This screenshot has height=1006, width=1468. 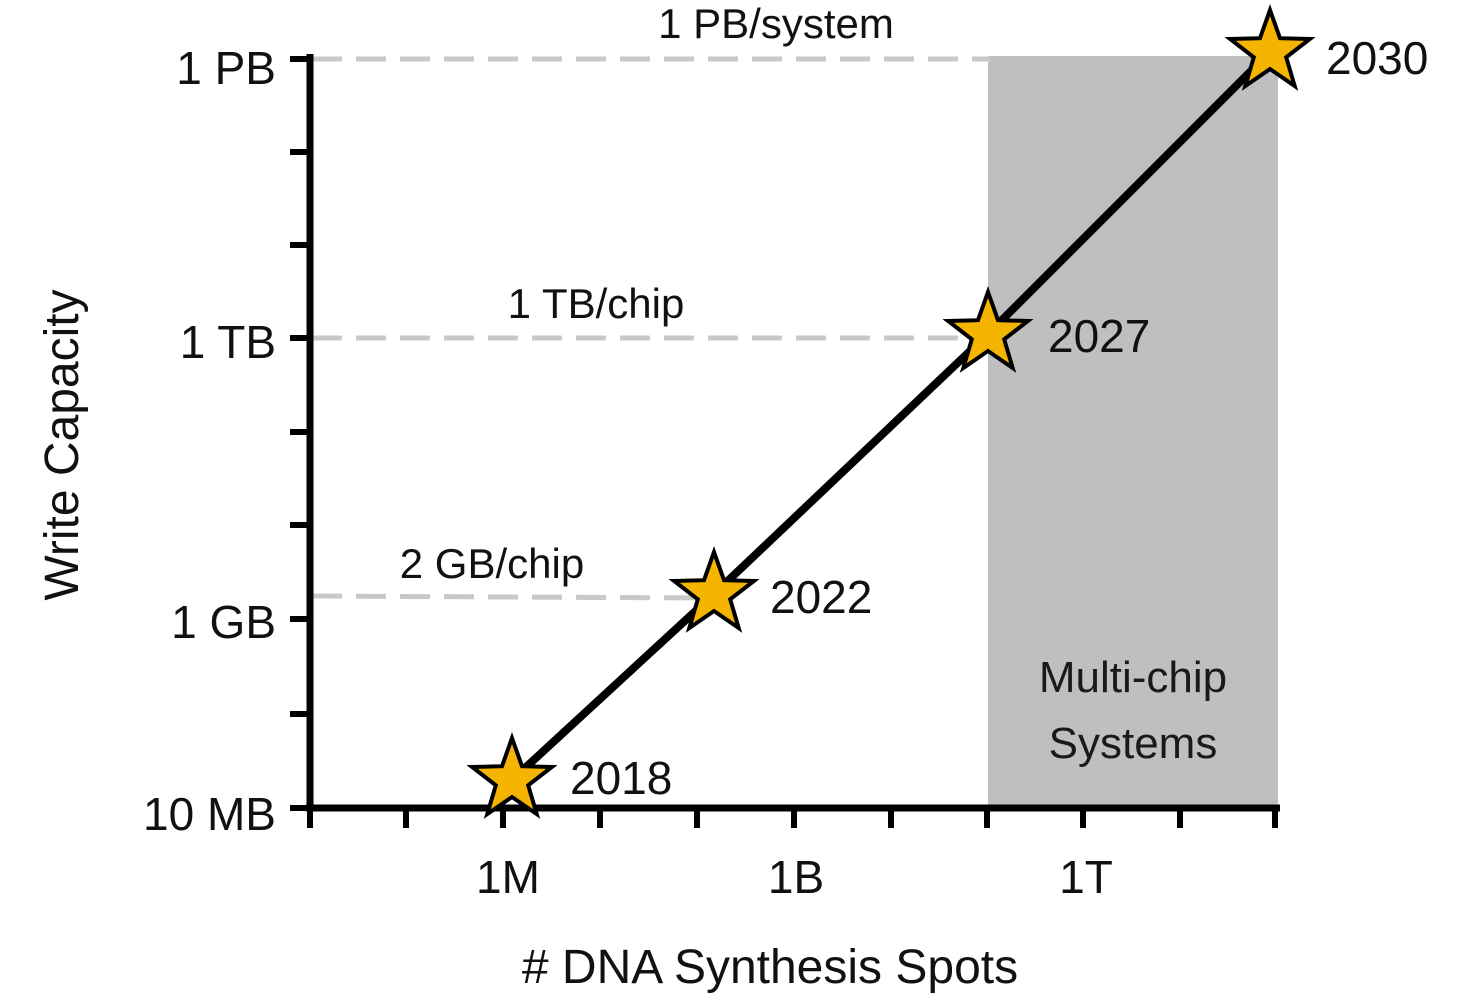 I want to click on x-tick-label-1t: 1T, so click(x=1086, y=877).